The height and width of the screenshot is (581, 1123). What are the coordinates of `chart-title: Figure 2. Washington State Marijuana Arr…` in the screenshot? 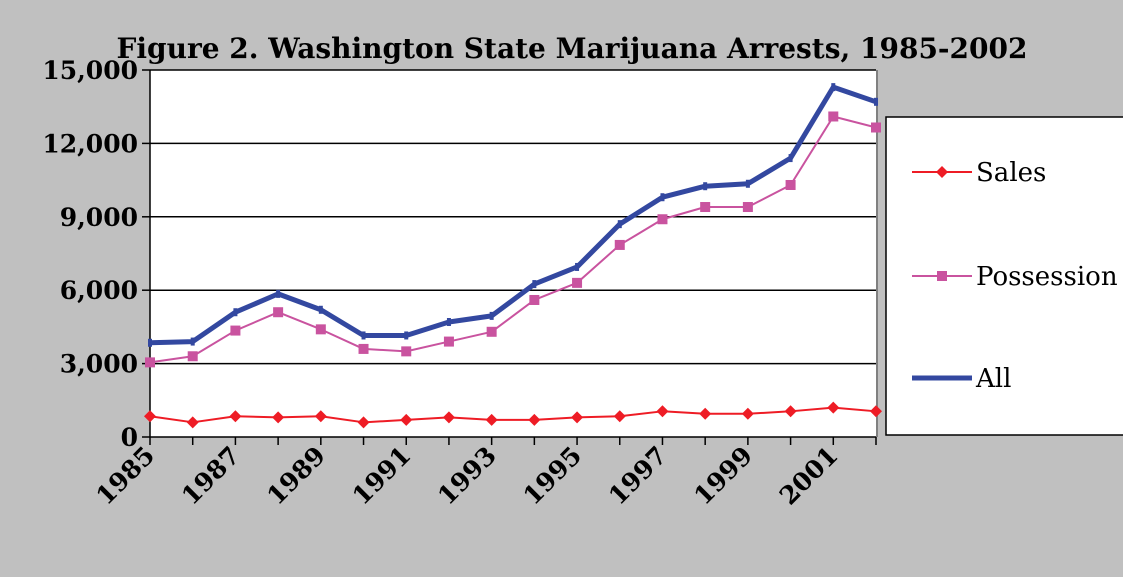 It's located at (572, 48).